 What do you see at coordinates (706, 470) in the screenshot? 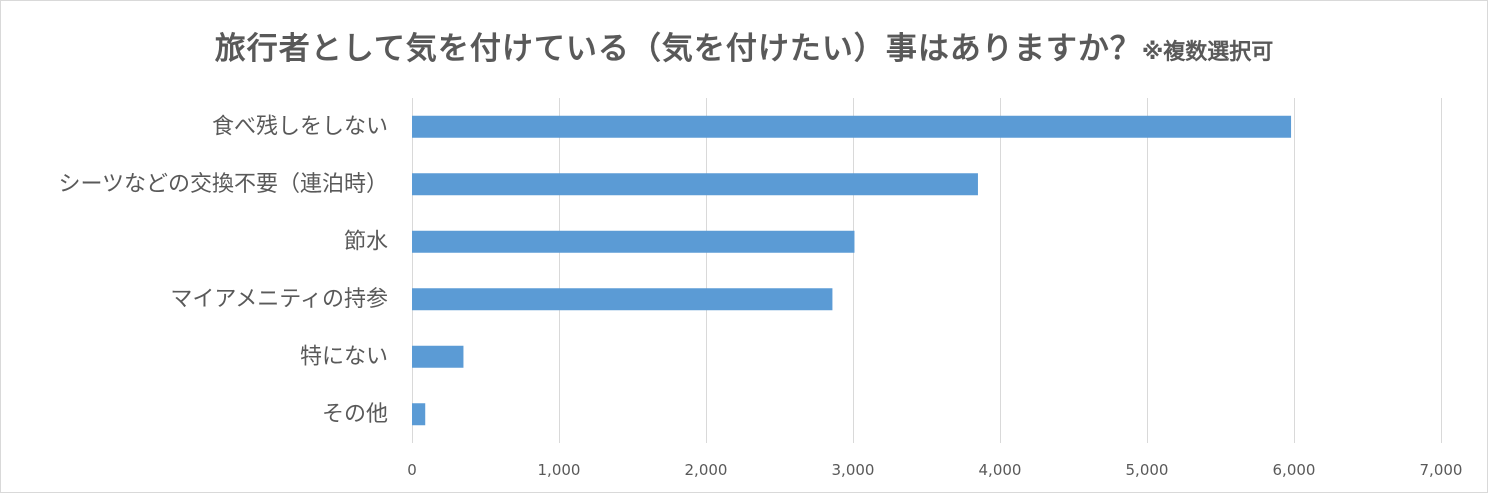
I see `x-tick-label: 2,000` at bounding box center [706, 470].